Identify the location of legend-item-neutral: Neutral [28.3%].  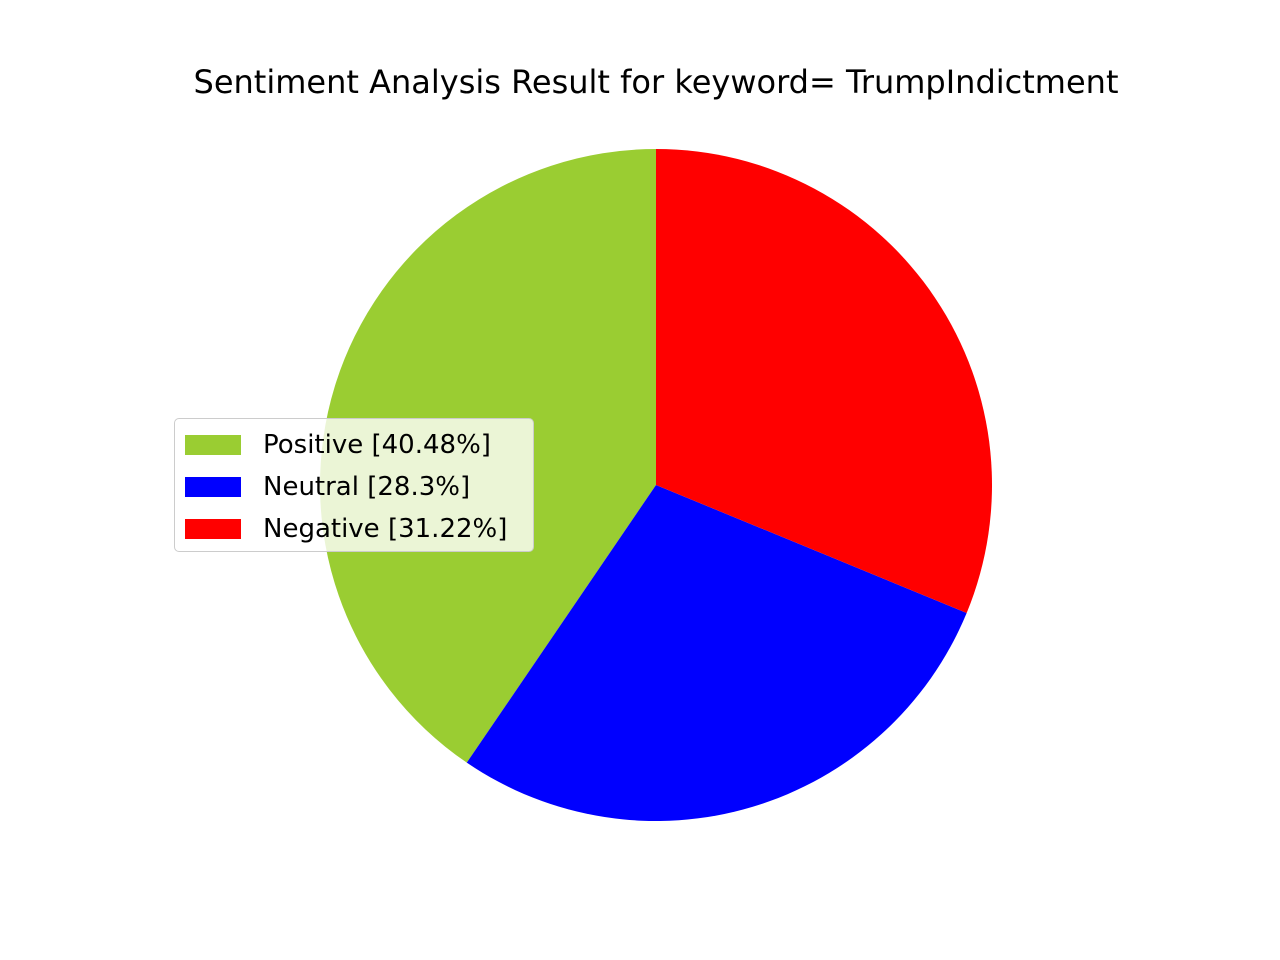
(322, 487).